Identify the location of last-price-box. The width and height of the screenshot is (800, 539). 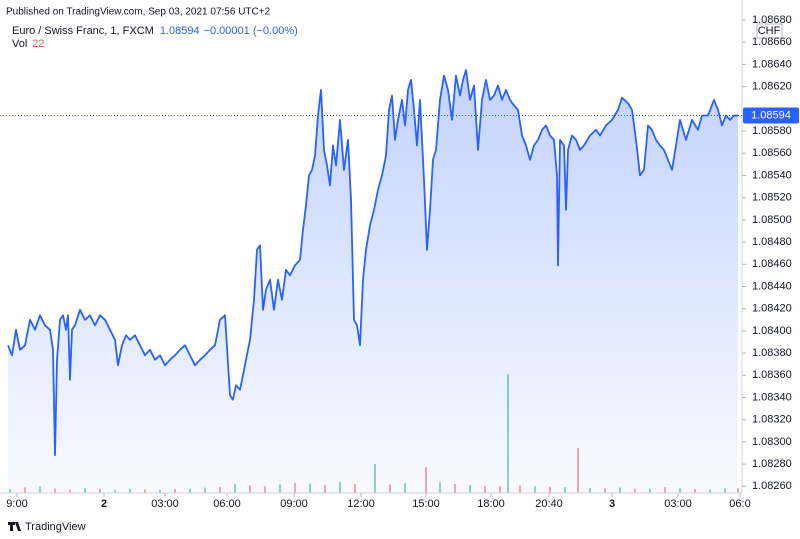
(771, 115).